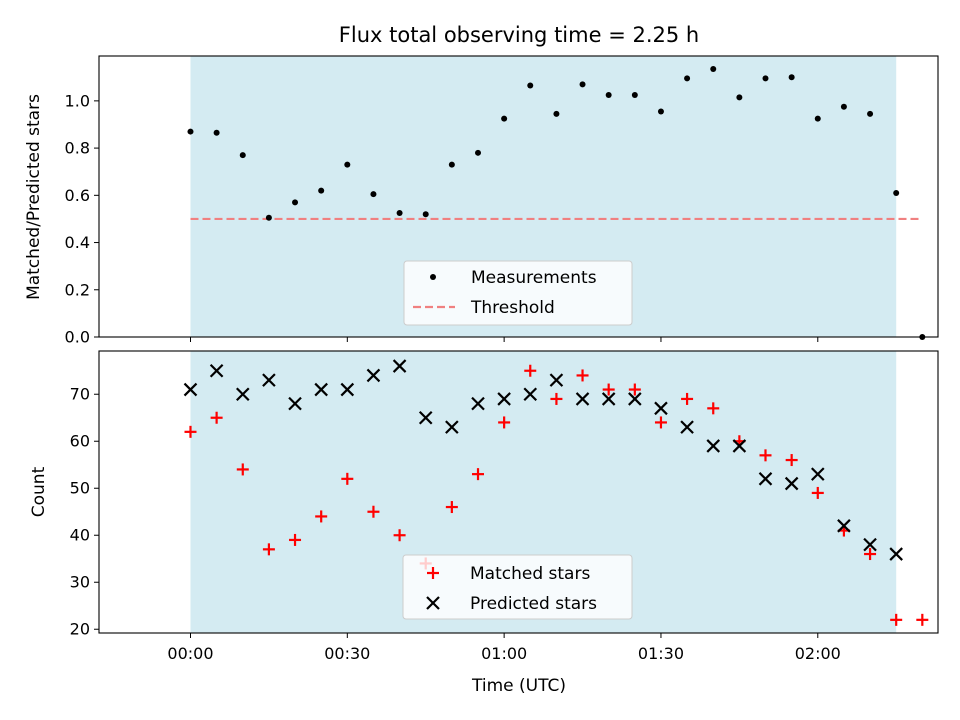 The height and width of the screenshot is (720, 960). Describe the element at coordinates (433, 573) in the screenshot. I see `legend-marker-matched` at that location.